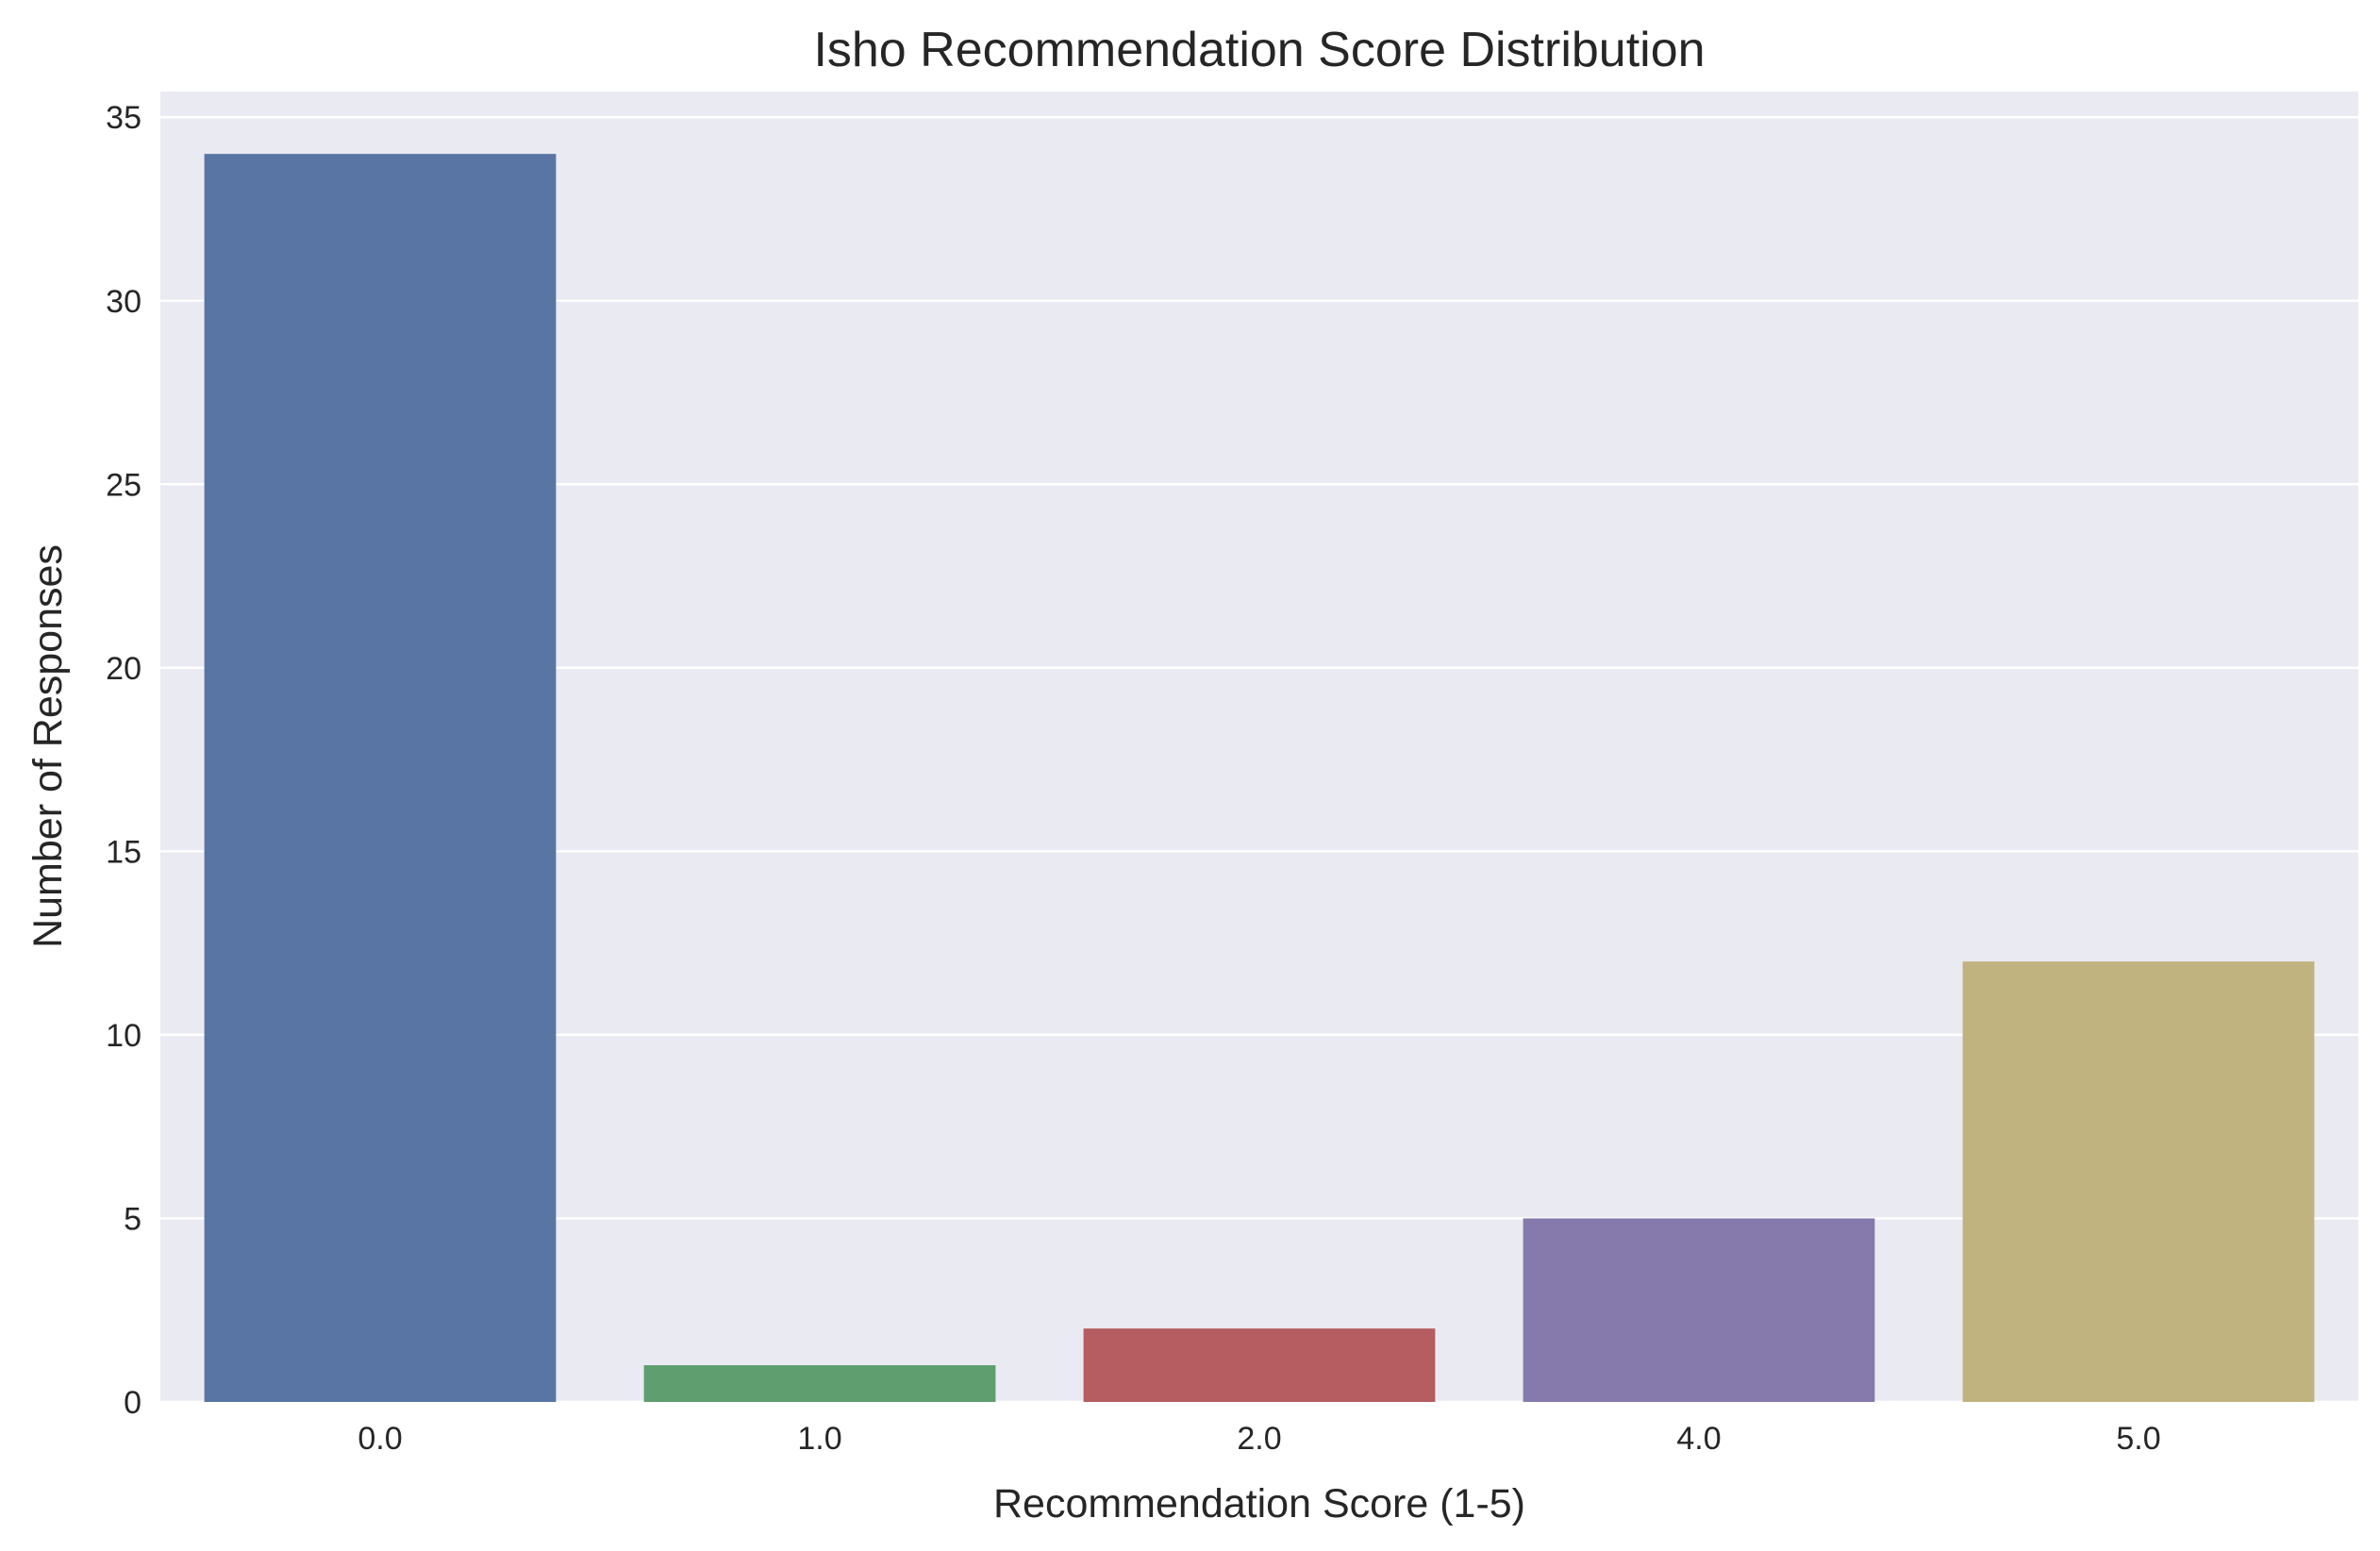  I want to click on y-tick-label: 0, so click(132, 1403).